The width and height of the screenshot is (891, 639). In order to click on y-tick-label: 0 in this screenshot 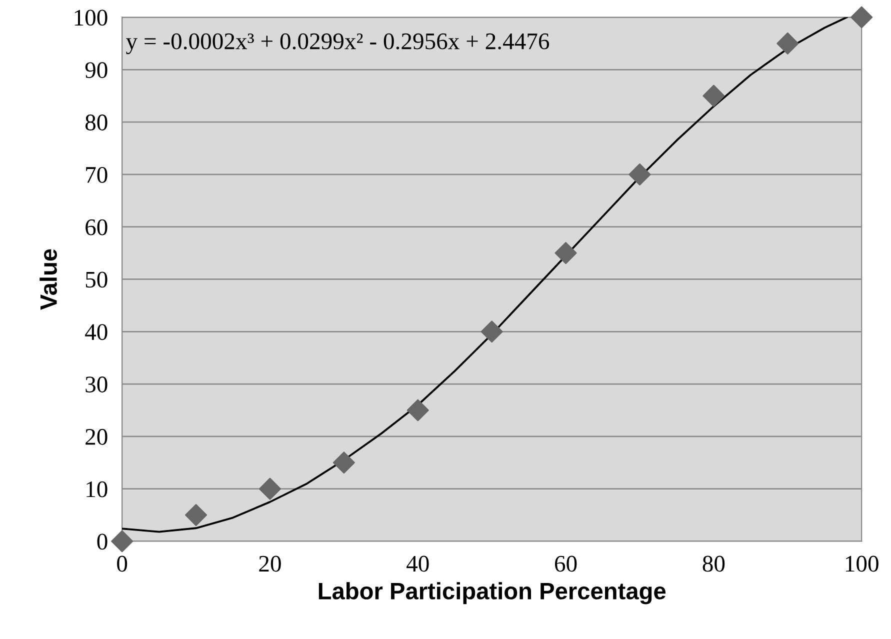, I will do `click(102, 542)`.